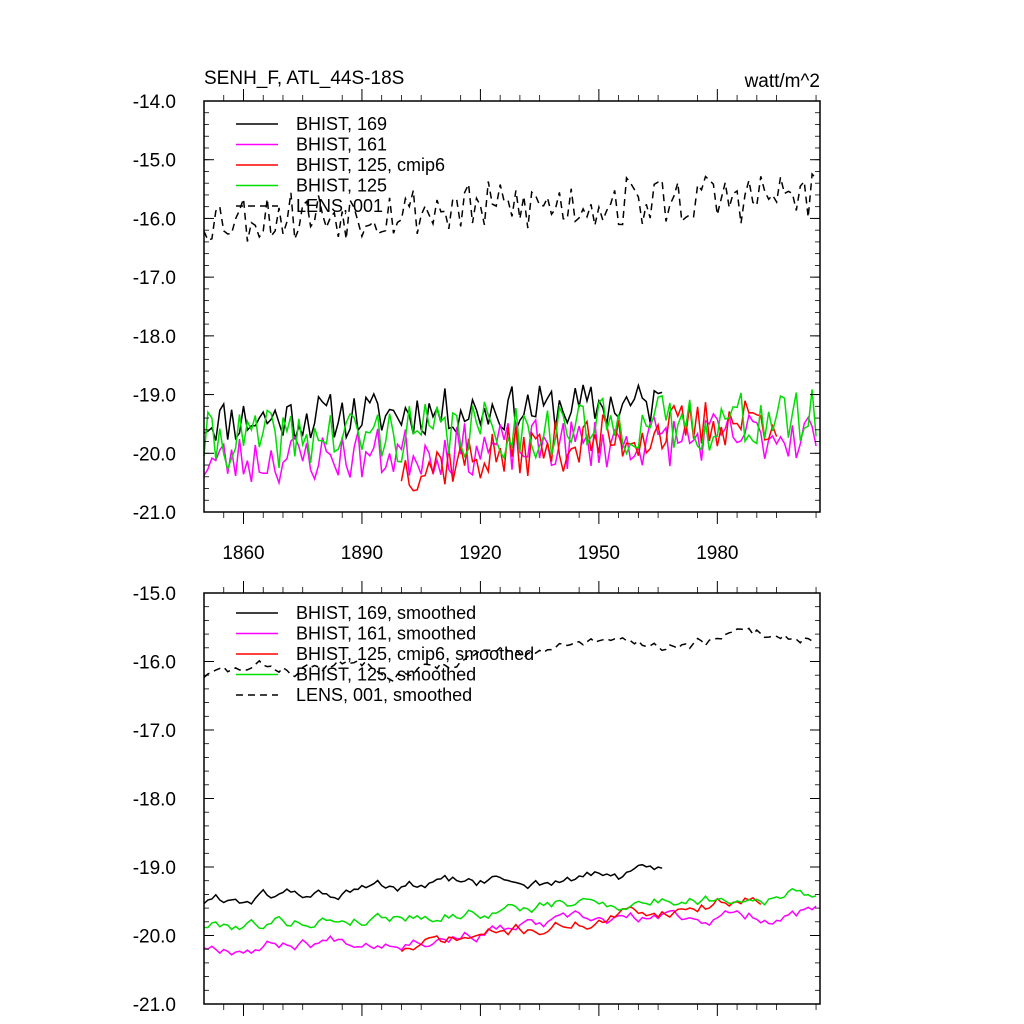 This screenshot has height=1024, width=1024. What do you see at coordinates (386, 675) in the screenshot?
I see `legend-label-4: BHIST, 125, smoothed` at bounding box center [386, 675].